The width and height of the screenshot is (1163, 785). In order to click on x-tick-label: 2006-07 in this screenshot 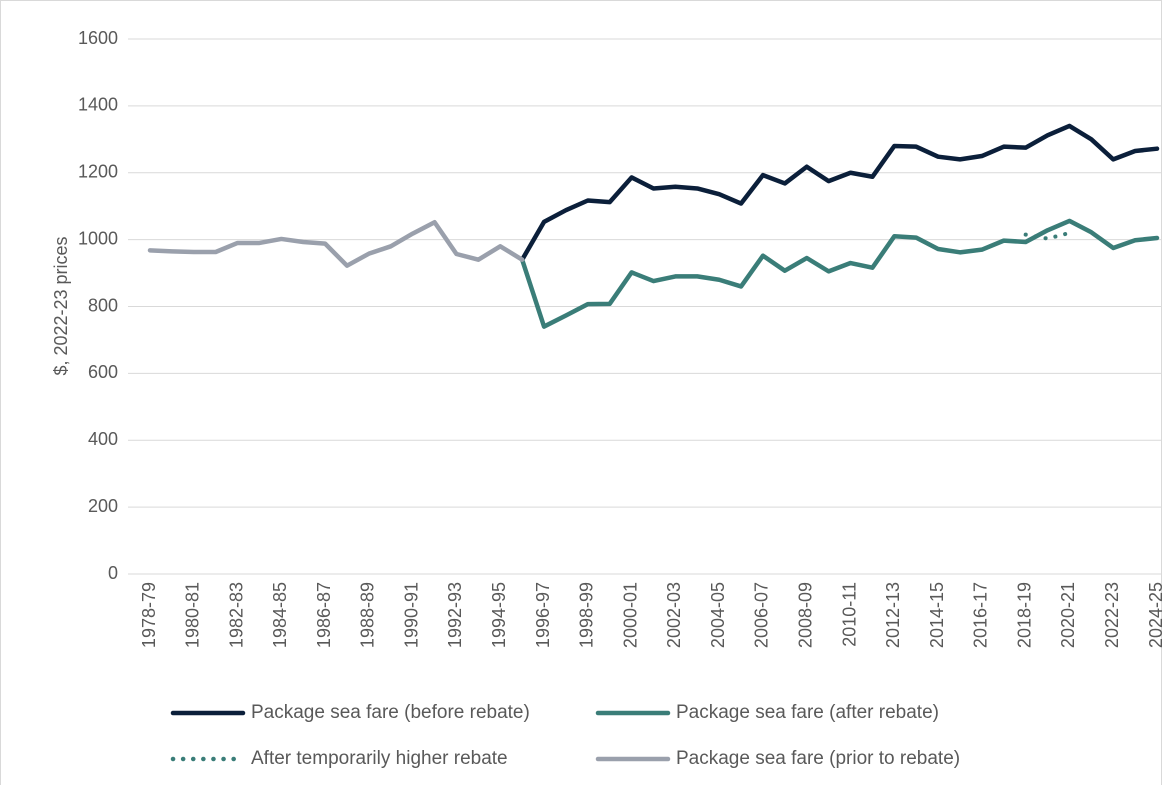, I will do `click(762, 615)`.